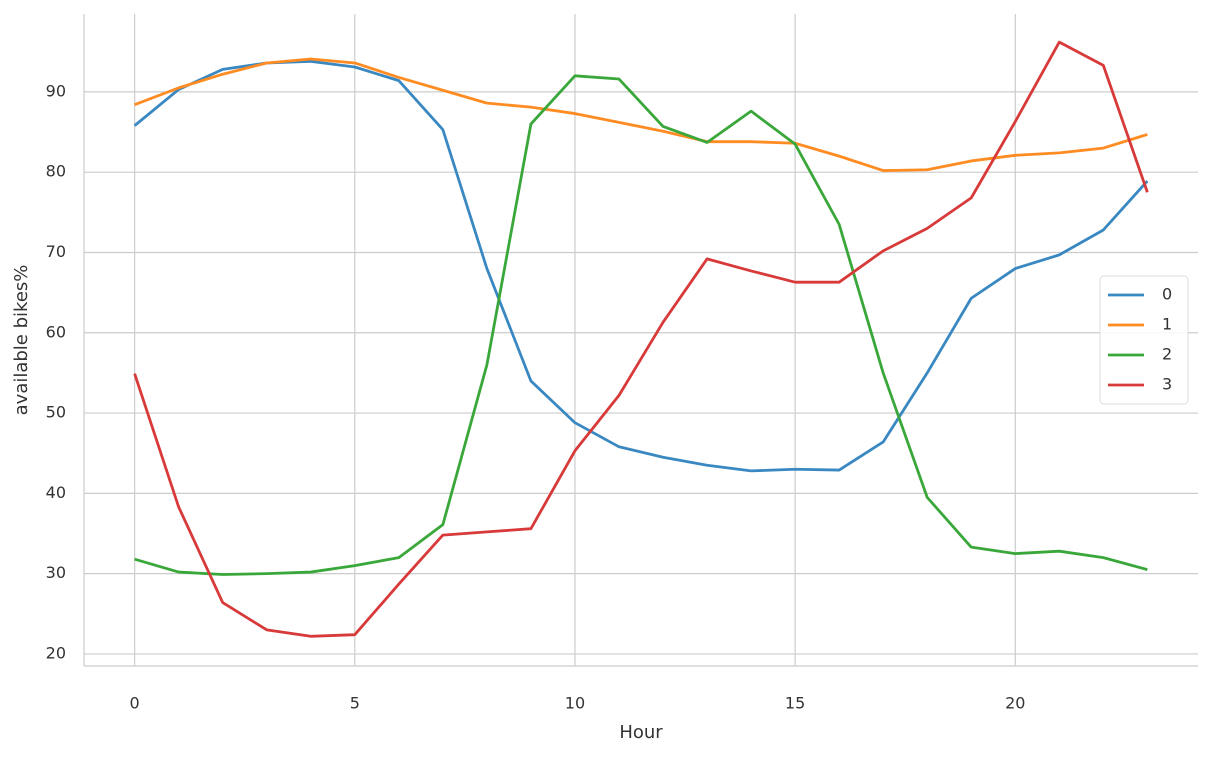 The image size is (1228, 762). Describe the element at coordinates (135, 703) in the screenshot. I see `x-tick-label: 0` at that location.